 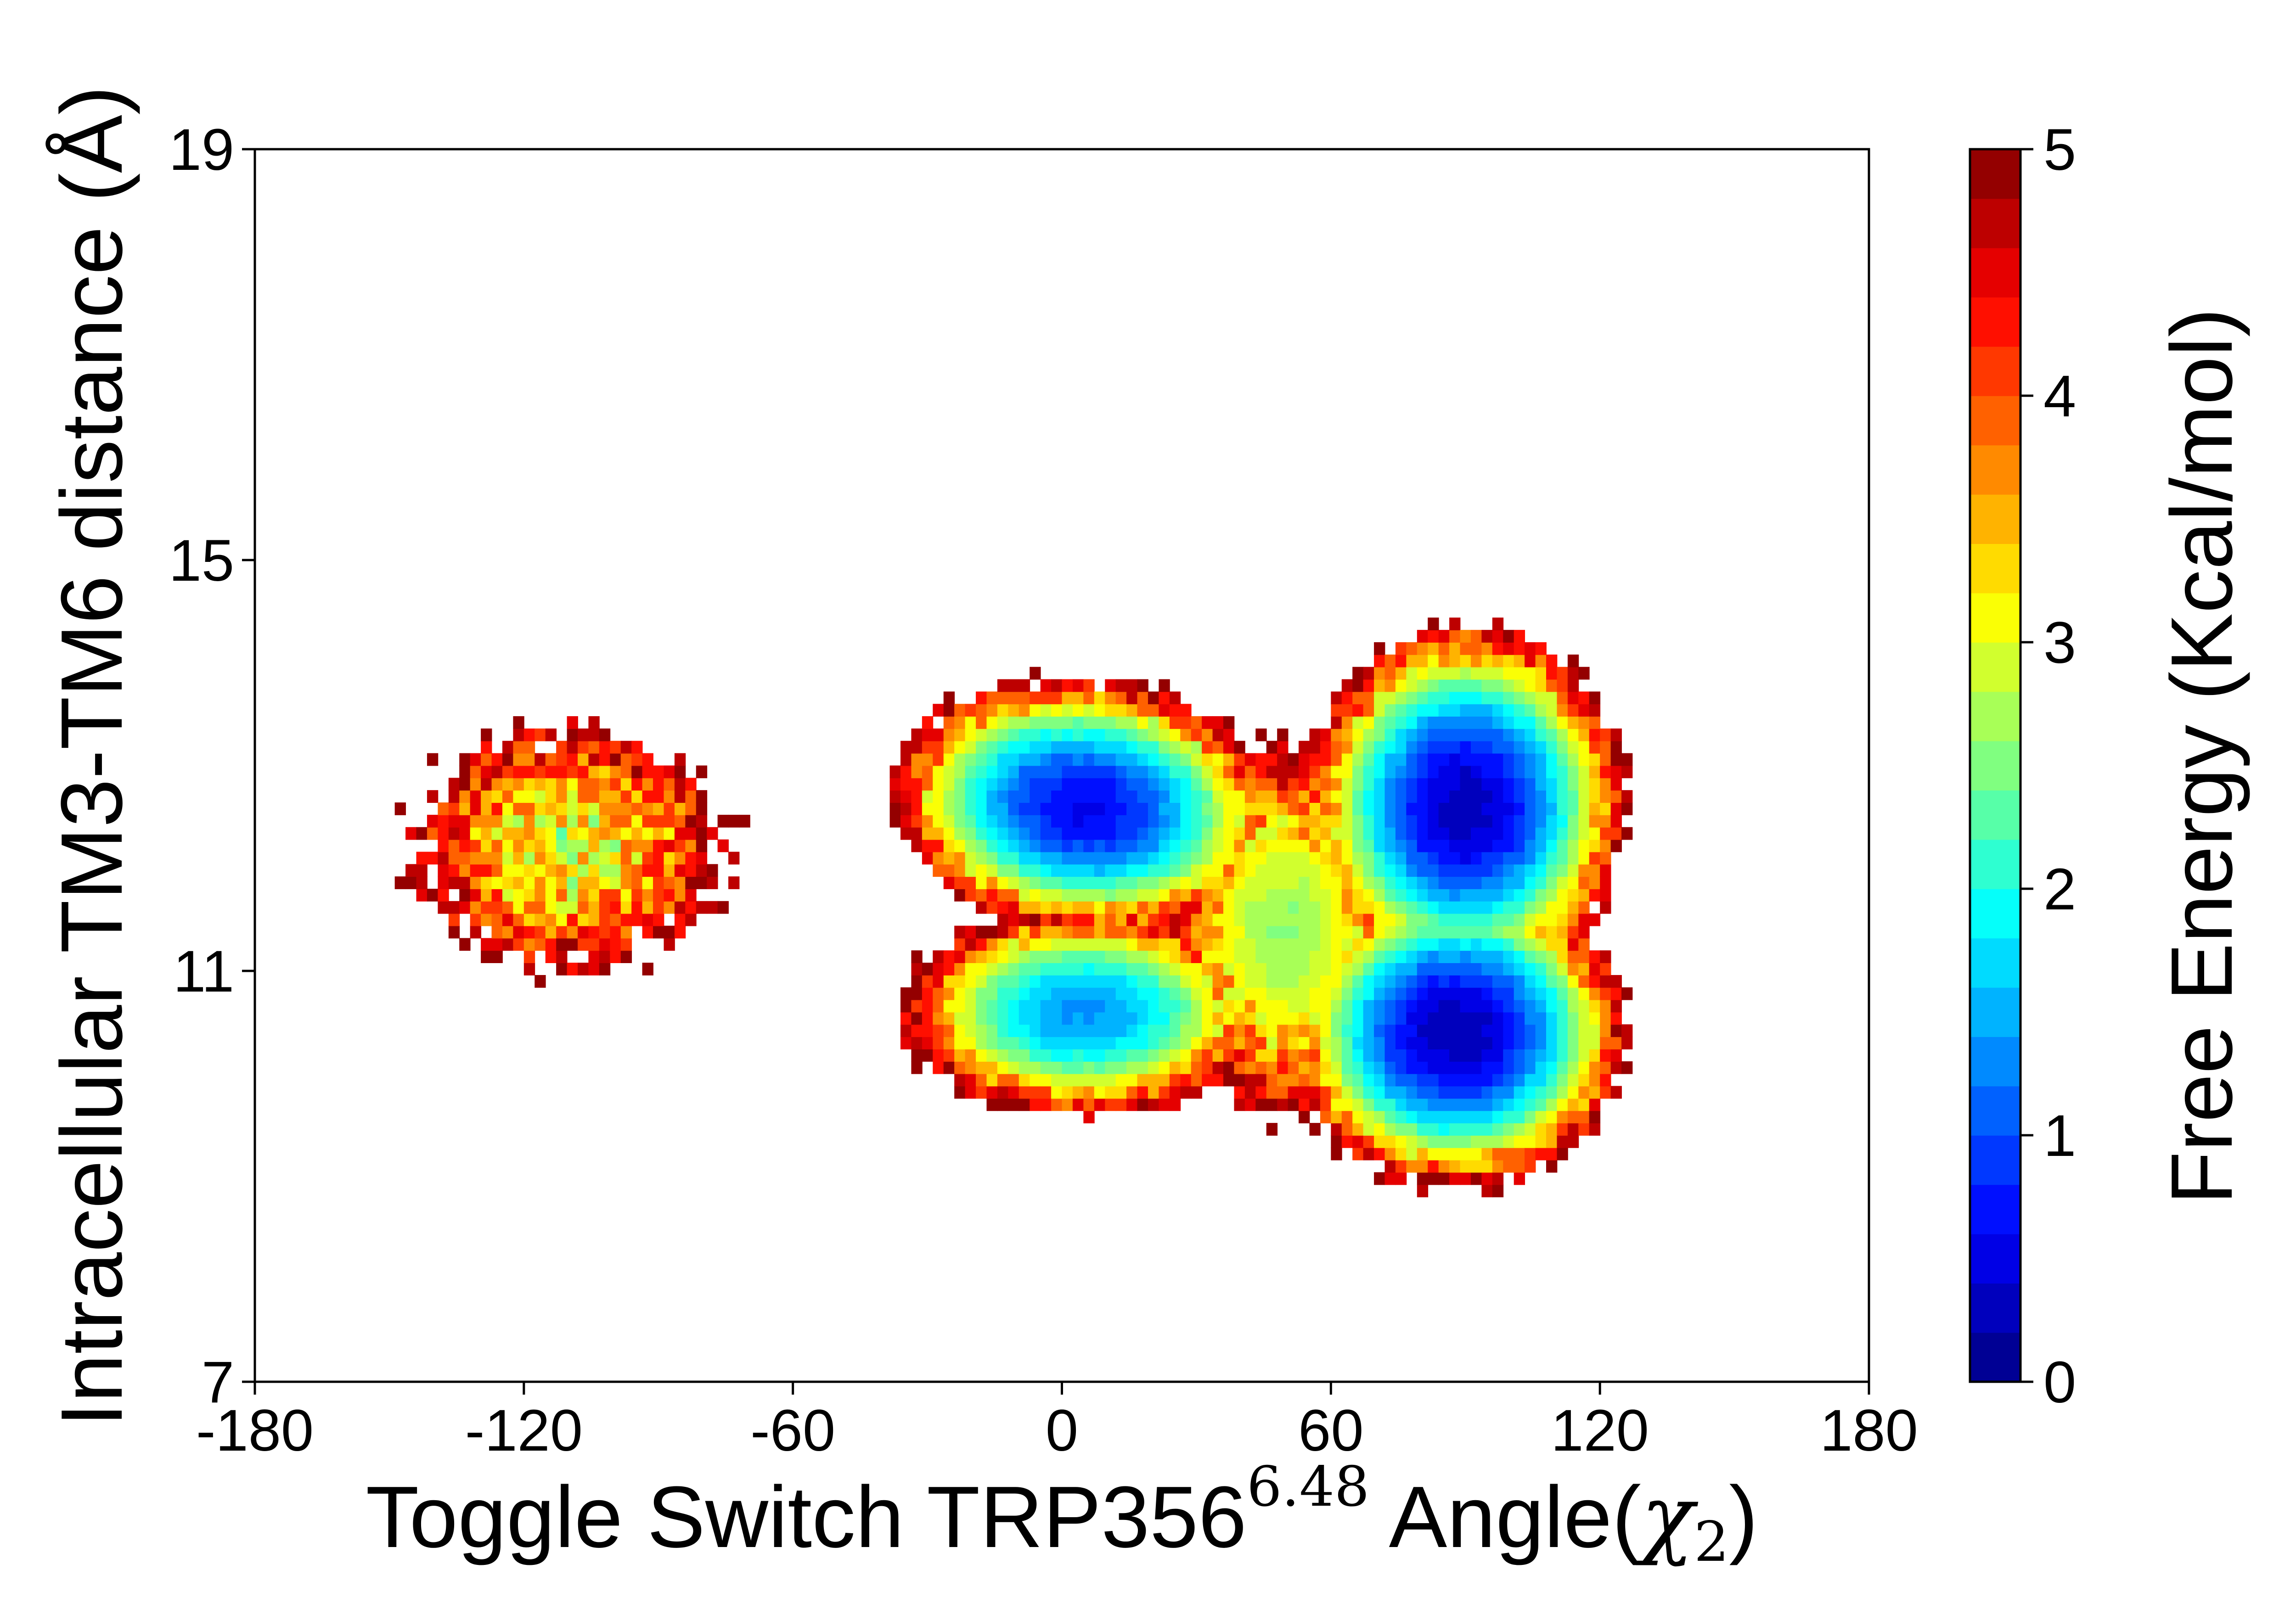 What do you see at coordinates (218, 1382) in the screenshot?
I see `y-tick-label: 7` at bounding box center [218, 1382].